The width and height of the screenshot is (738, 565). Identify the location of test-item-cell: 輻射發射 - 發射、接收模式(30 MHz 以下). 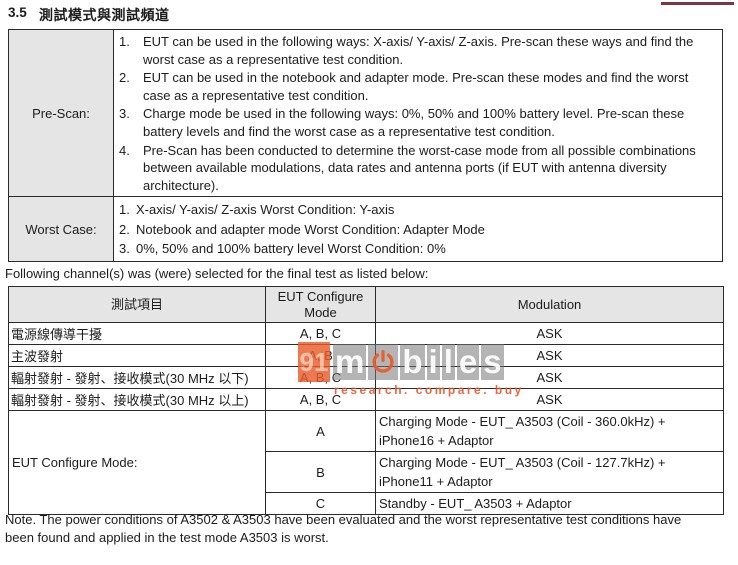
(137, 377).